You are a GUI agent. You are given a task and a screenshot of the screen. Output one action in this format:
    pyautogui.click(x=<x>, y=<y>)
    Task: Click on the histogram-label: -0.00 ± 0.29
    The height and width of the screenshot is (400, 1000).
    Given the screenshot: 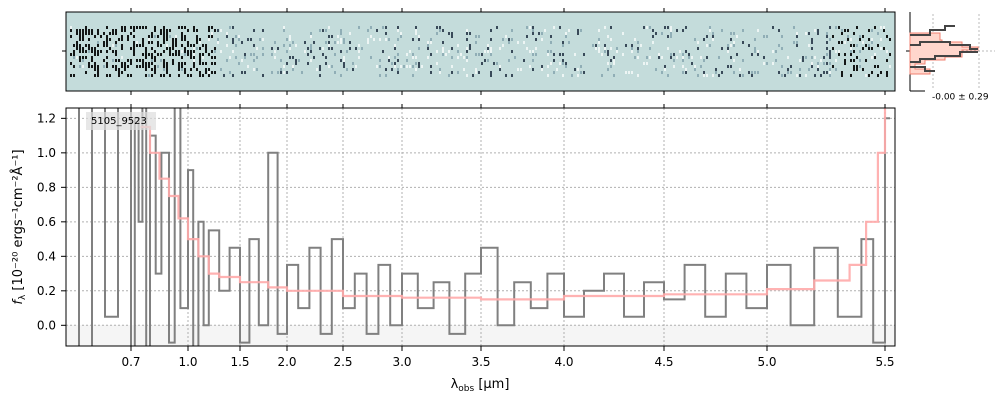 What is the action you would take?
    pyautogui.click(x=960, y=98)
    